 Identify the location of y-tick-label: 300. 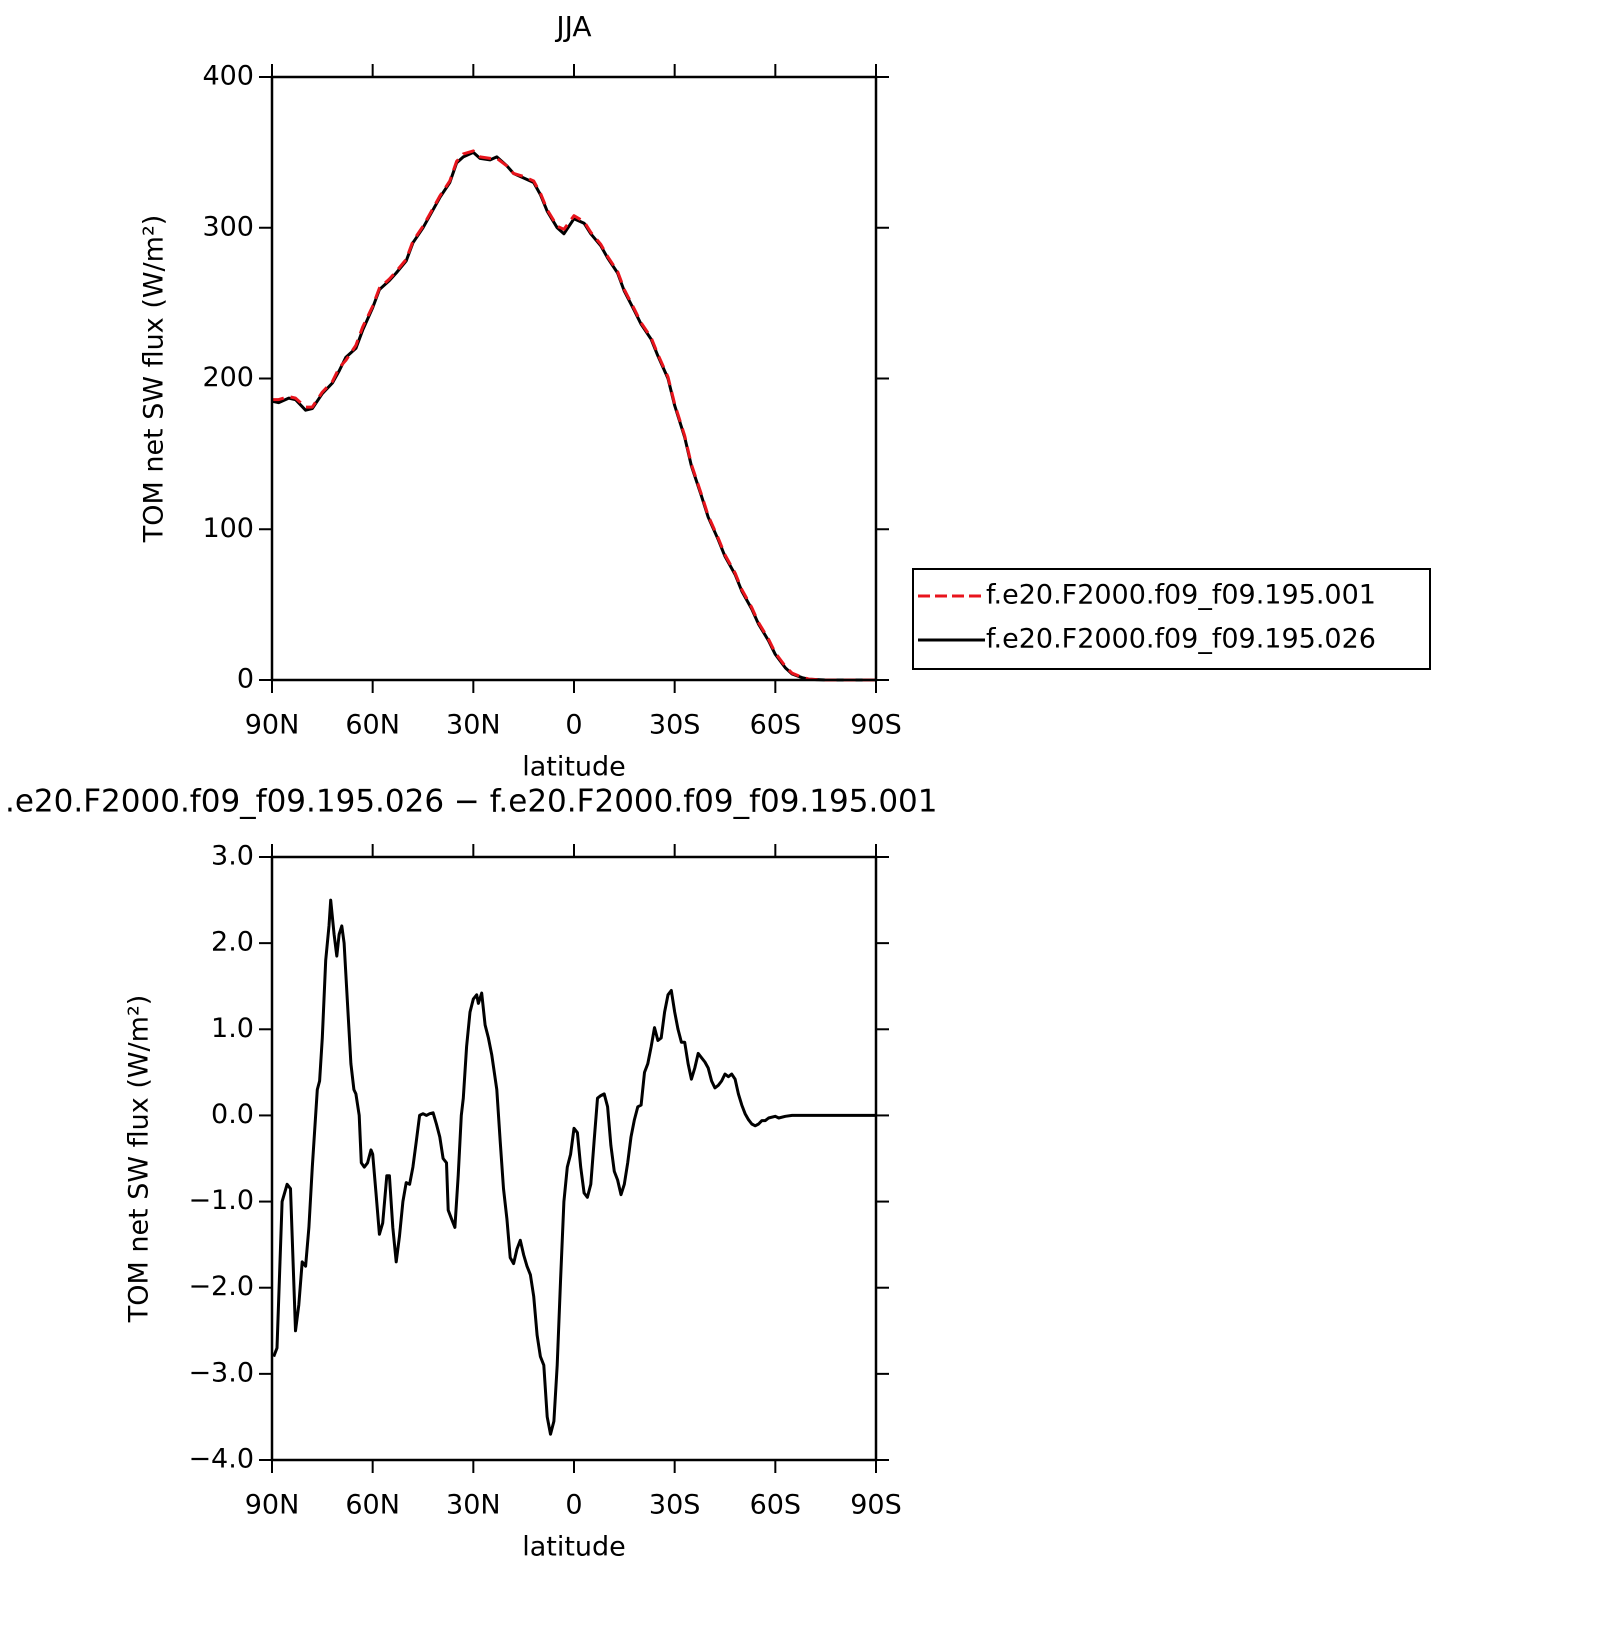
(228, 226).